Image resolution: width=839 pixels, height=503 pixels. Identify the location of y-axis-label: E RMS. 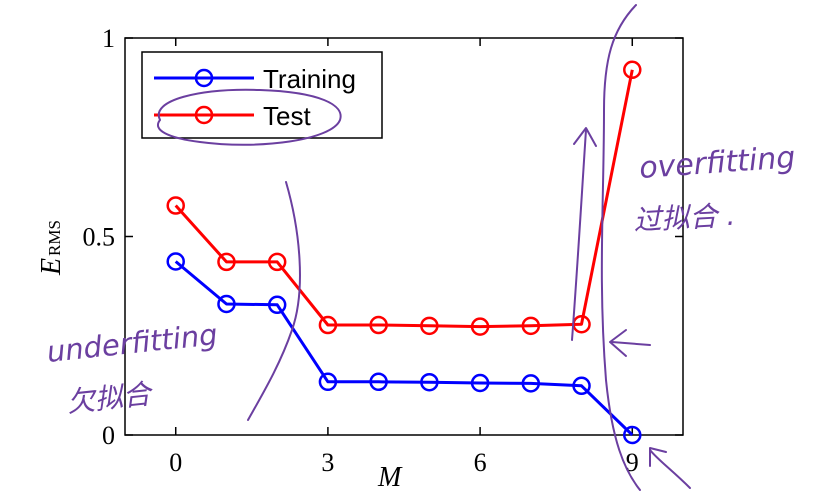
(51, 248).